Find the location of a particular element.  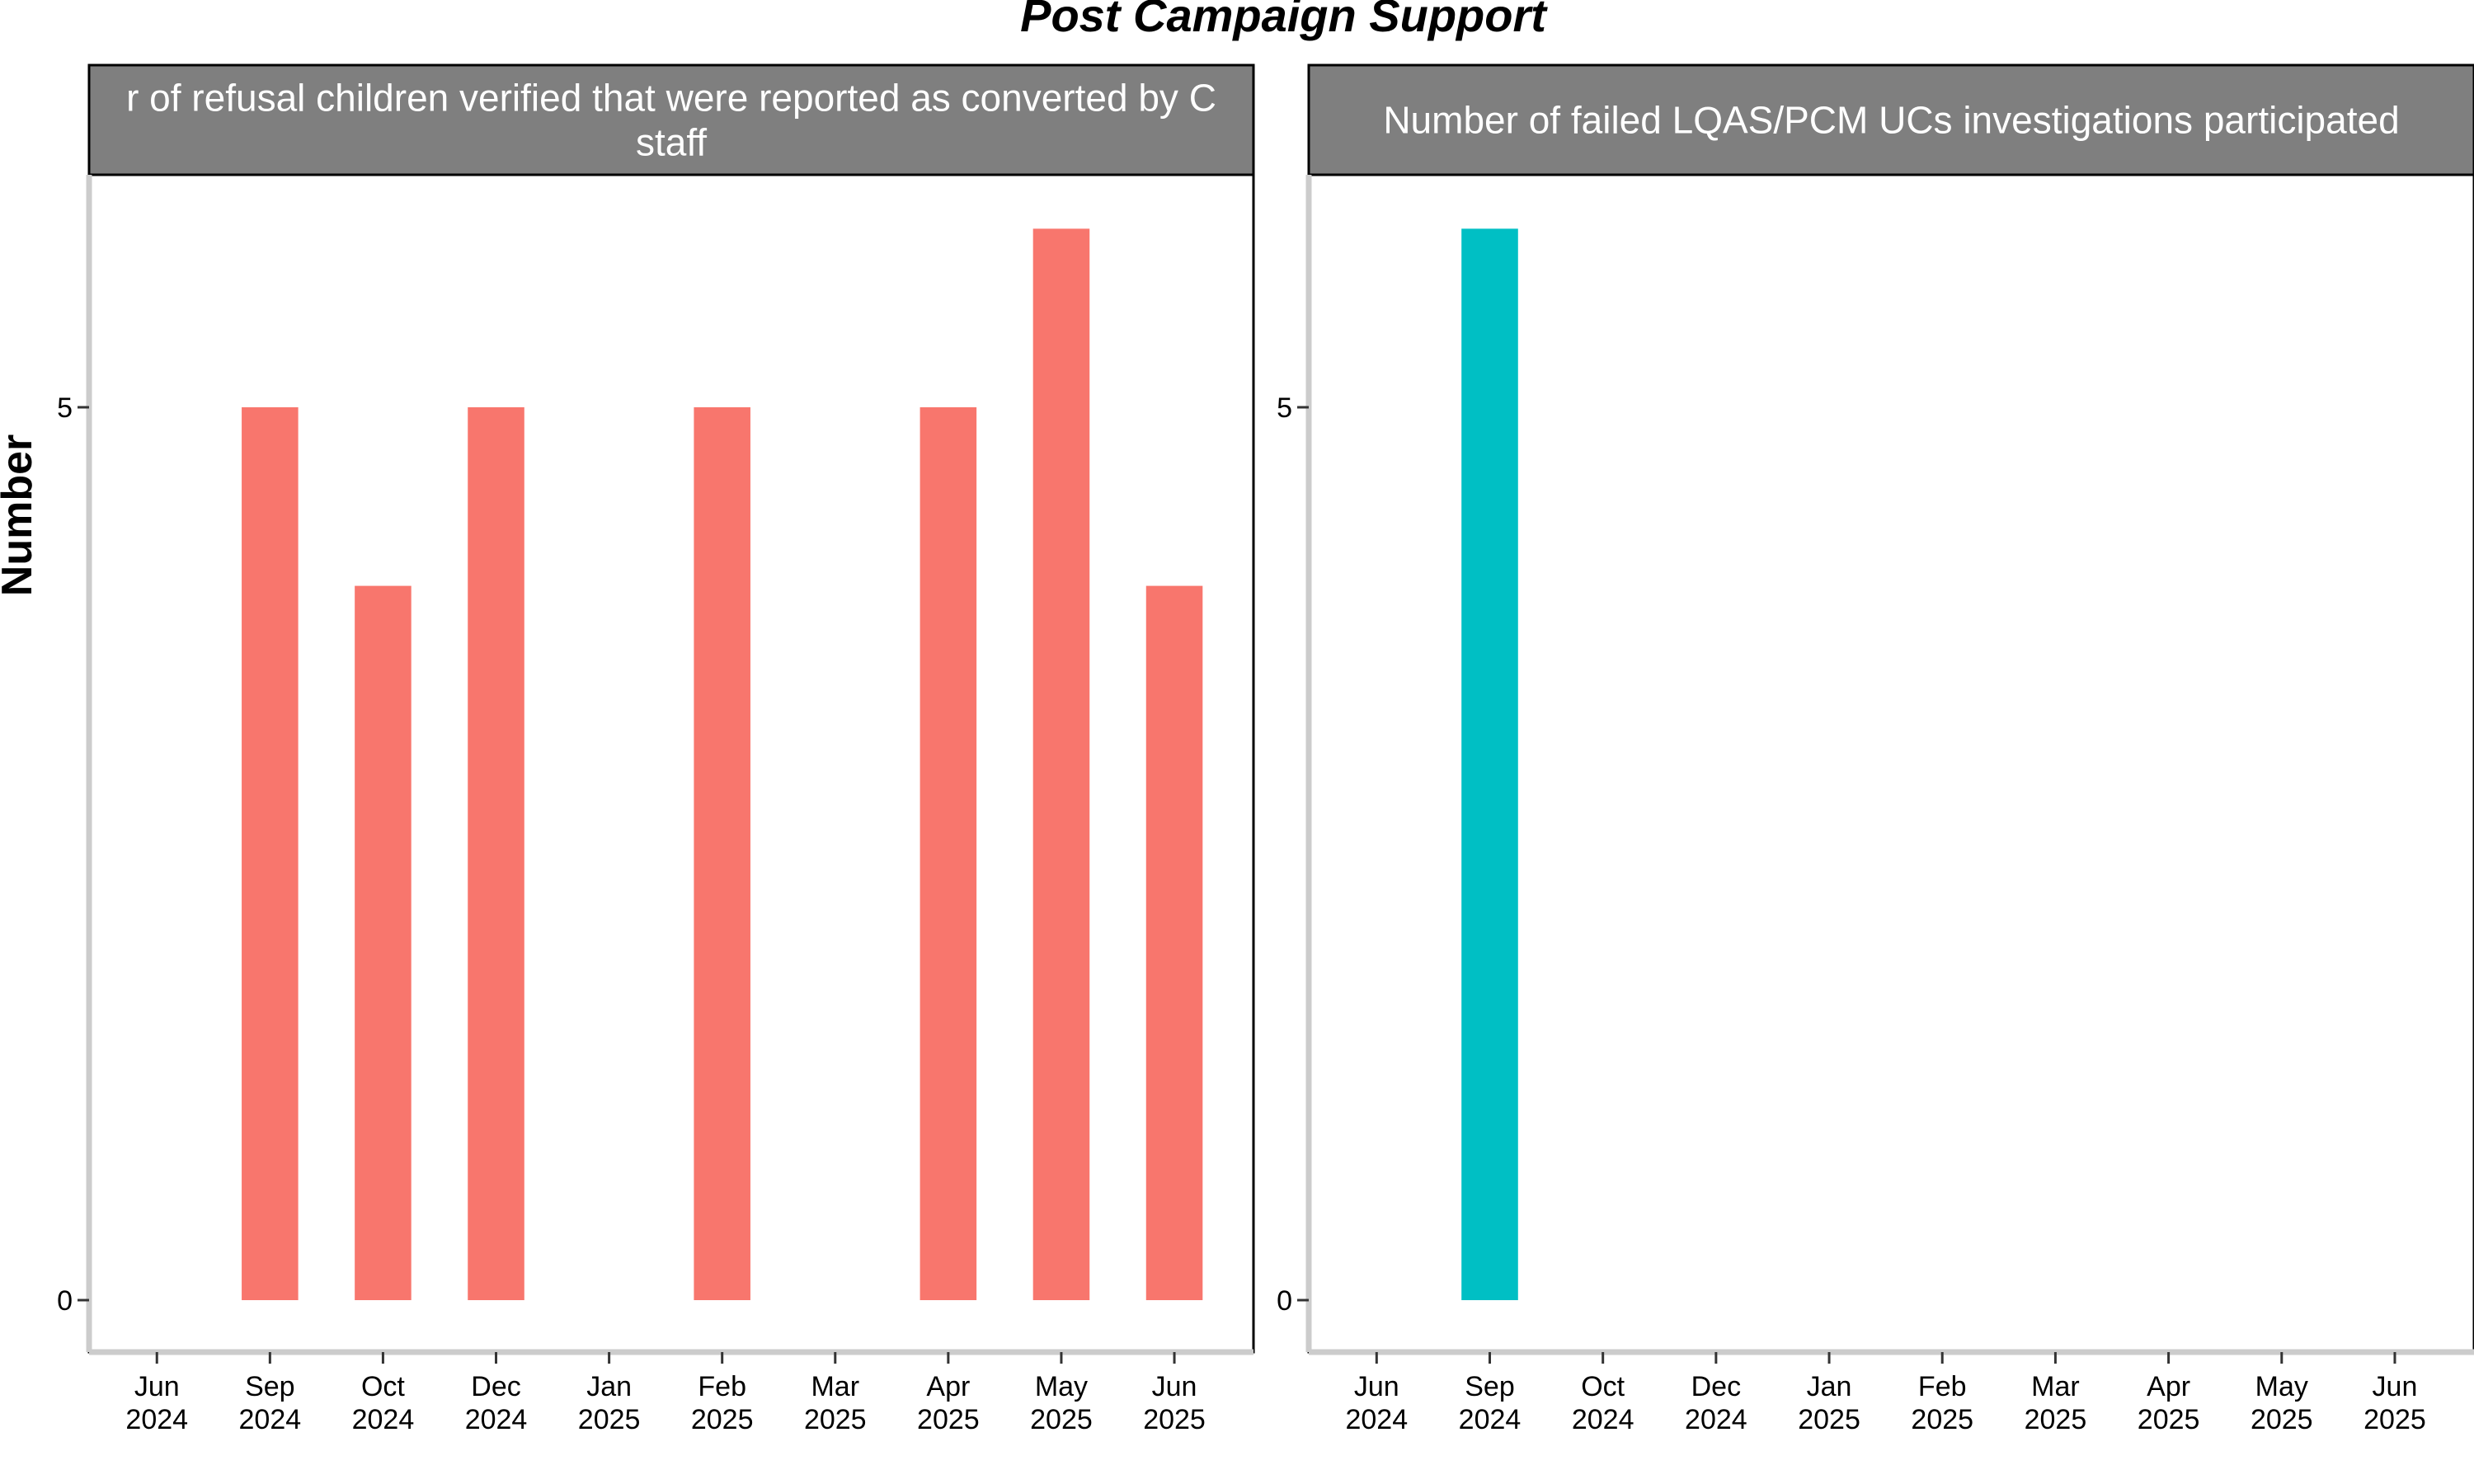

panel-strip-label: staff is located at coordinates (671, 142).